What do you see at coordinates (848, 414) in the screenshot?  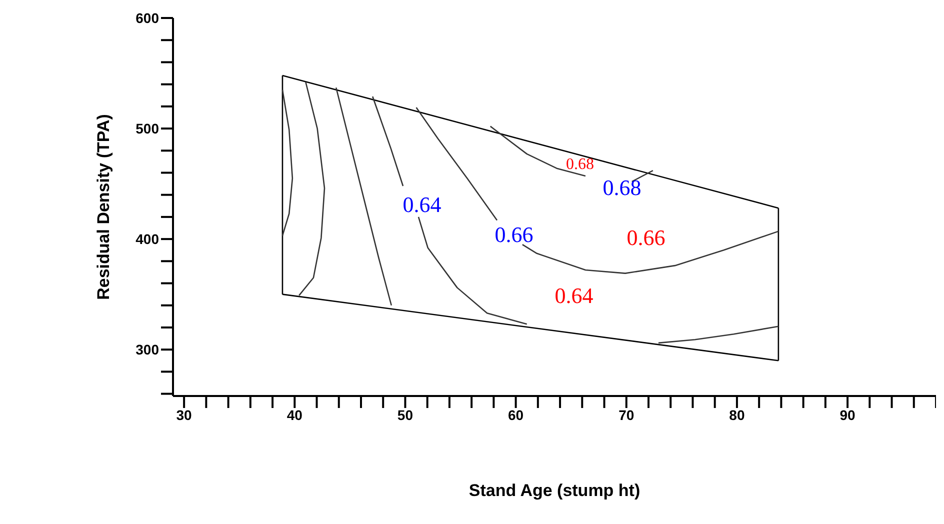 I see `x-tick-label: 90` at bounding box center [848, 414].